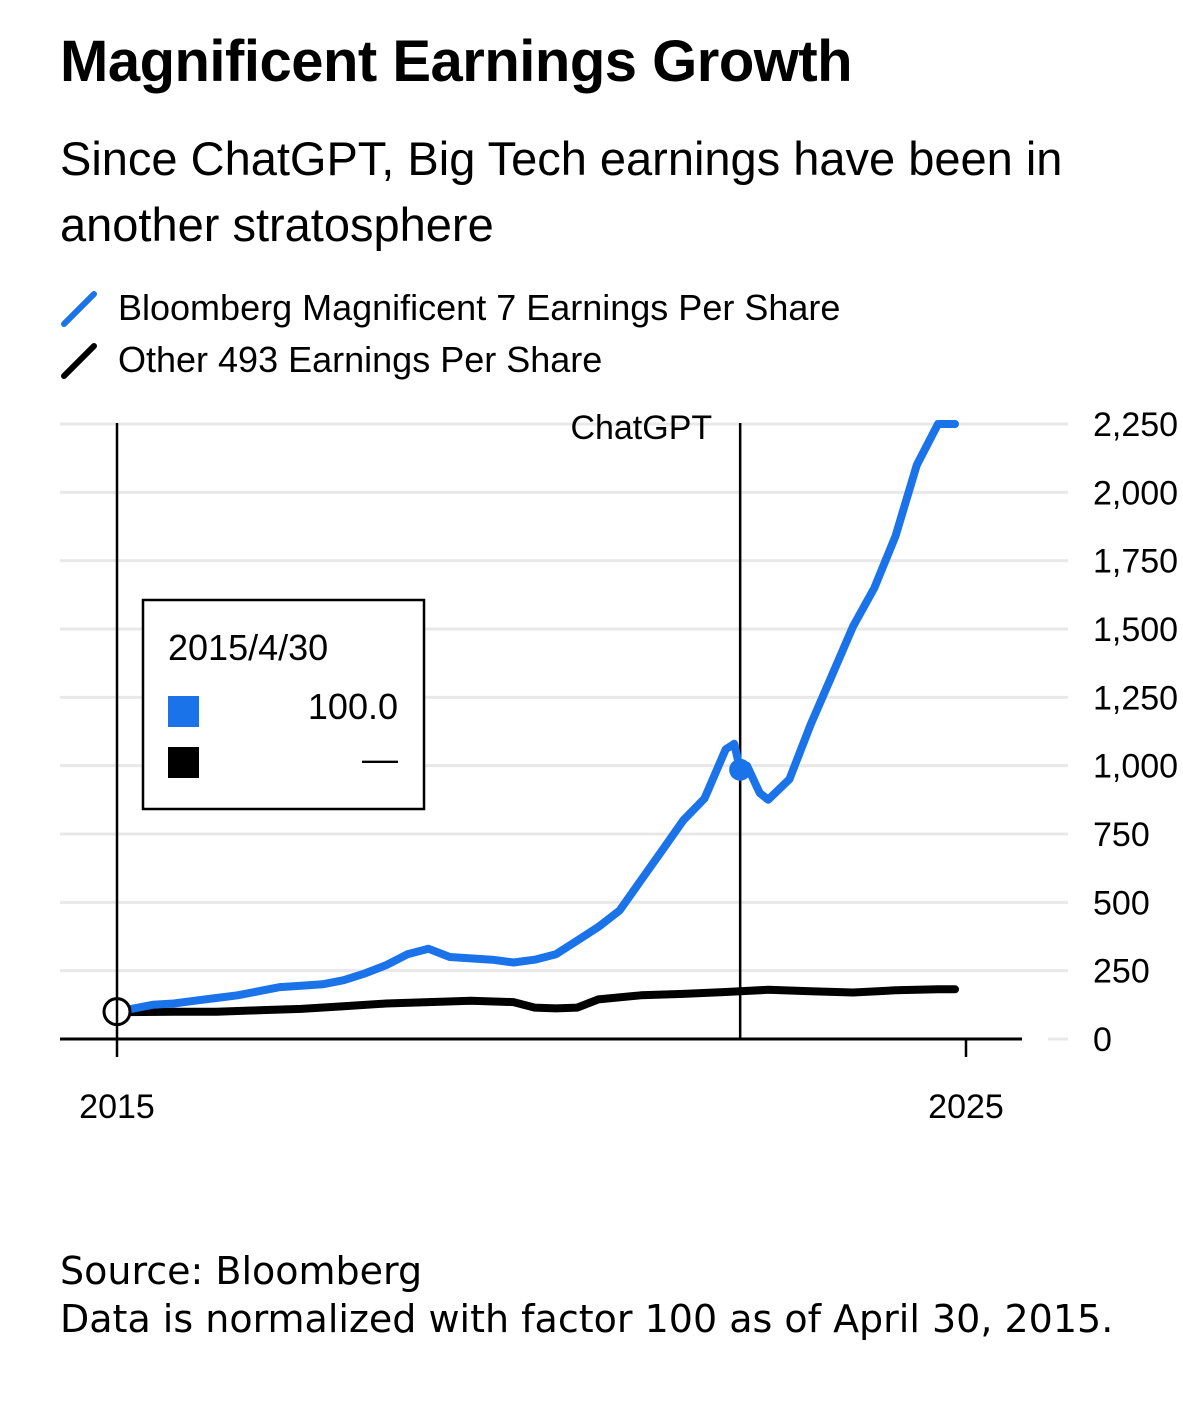  I want to click on chatgpt-annotation: ChatGPT, so click(656, 724).